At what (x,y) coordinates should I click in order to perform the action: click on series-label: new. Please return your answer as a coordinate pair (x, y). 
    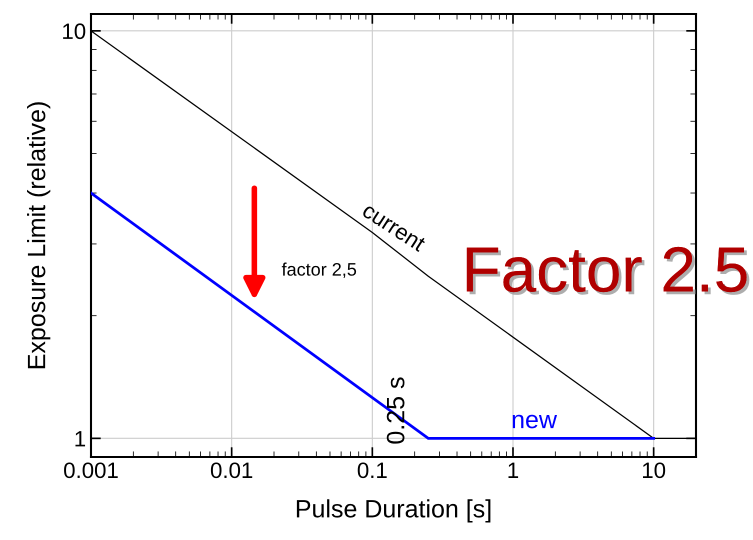
    Looking at the image, I should click on (535, 421).